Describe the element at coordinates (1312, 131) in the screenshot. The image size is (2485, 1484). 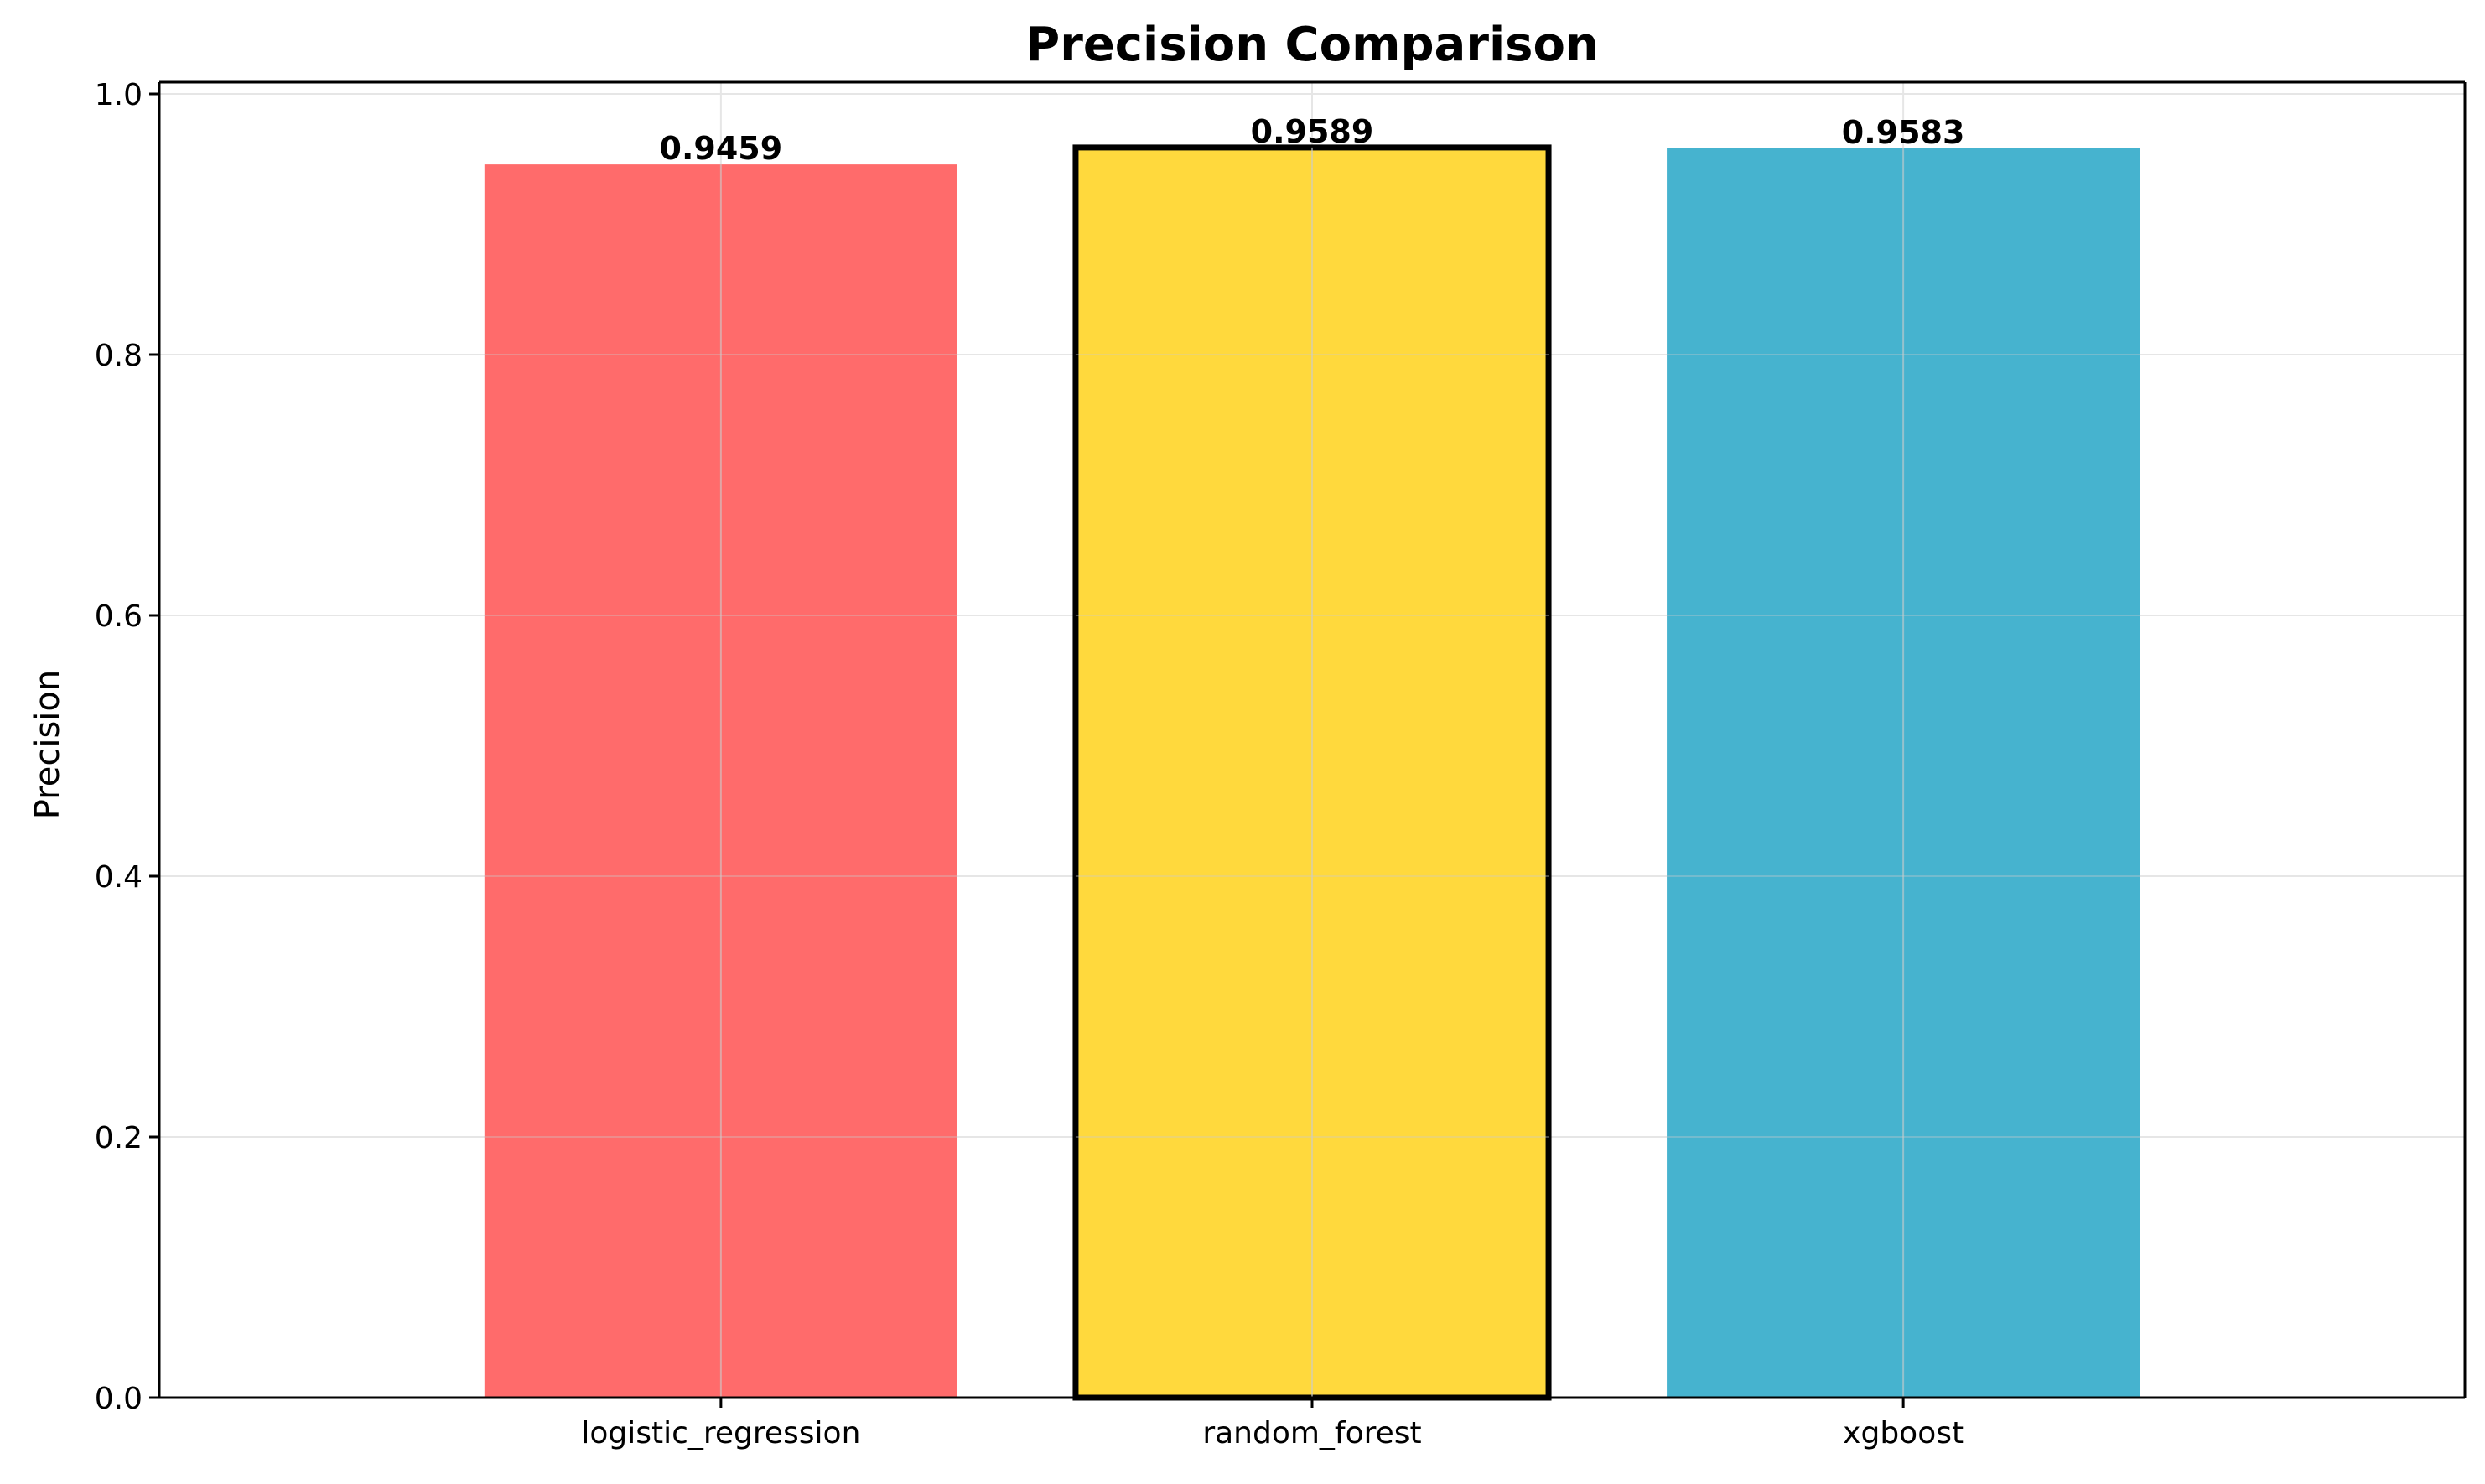
I see `data-label-random-forest: 0.9589` at that location.